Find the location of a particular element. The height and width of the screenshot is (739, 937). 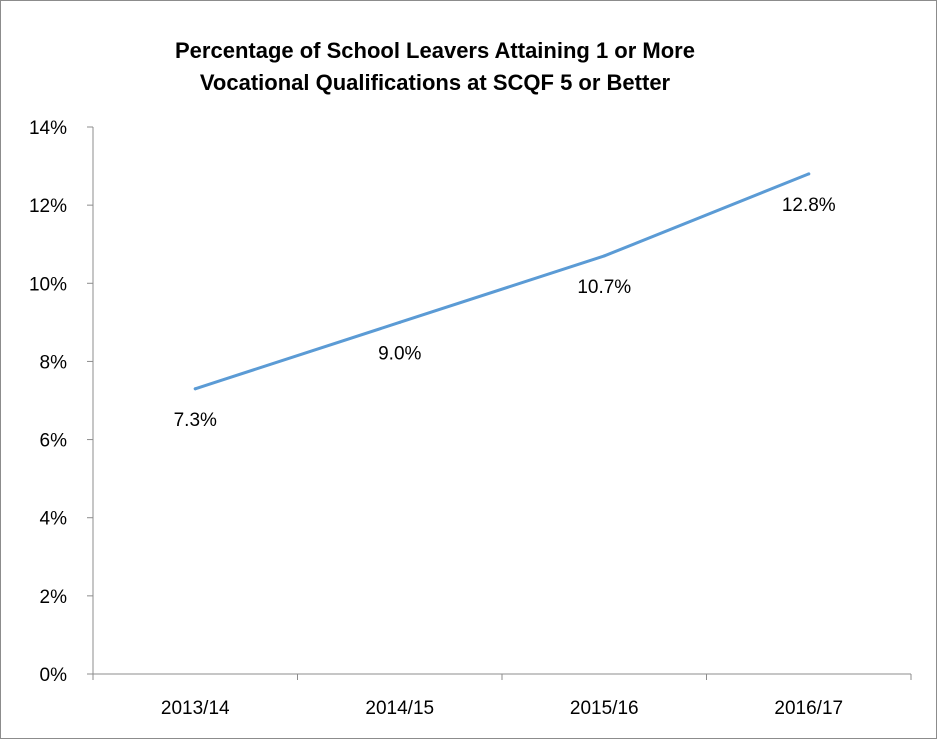

y-tick-label: 2% is located at coordinates (54, 597).